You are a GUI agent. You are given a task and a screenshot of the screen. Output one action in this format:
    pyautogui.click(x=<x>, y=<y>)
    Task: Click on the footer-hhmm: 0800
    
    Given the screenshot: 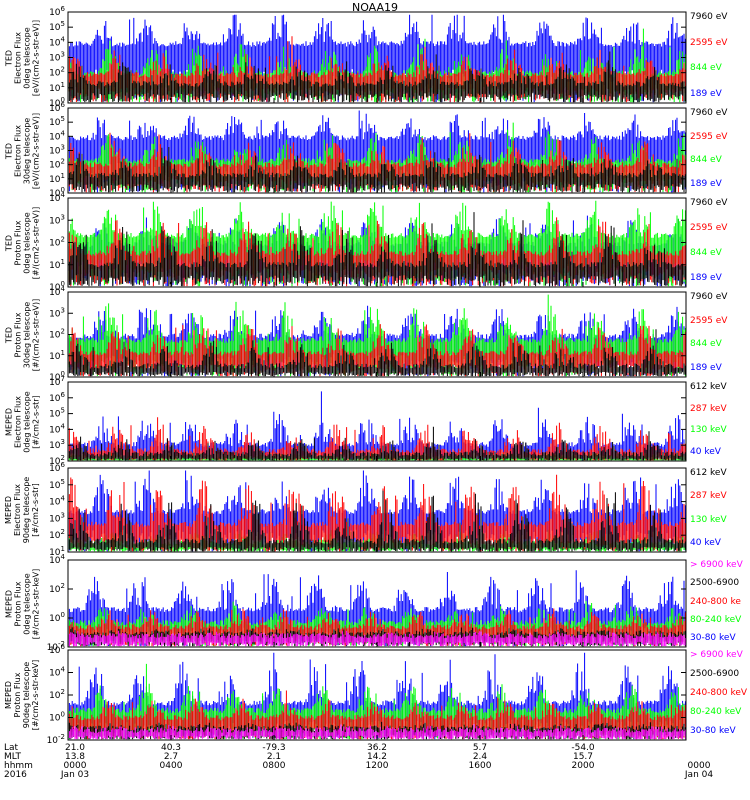 What is the action you would take?
    pyautogui.click(x=274, y=766)
    